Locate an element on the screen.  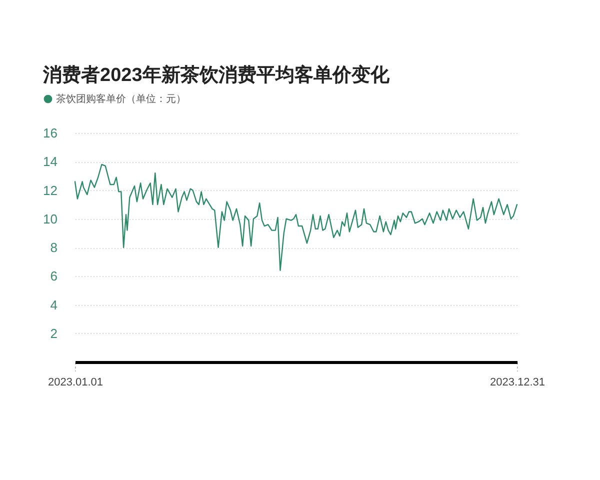
y-tick-label: 12 is located at coordinates (50, 190).